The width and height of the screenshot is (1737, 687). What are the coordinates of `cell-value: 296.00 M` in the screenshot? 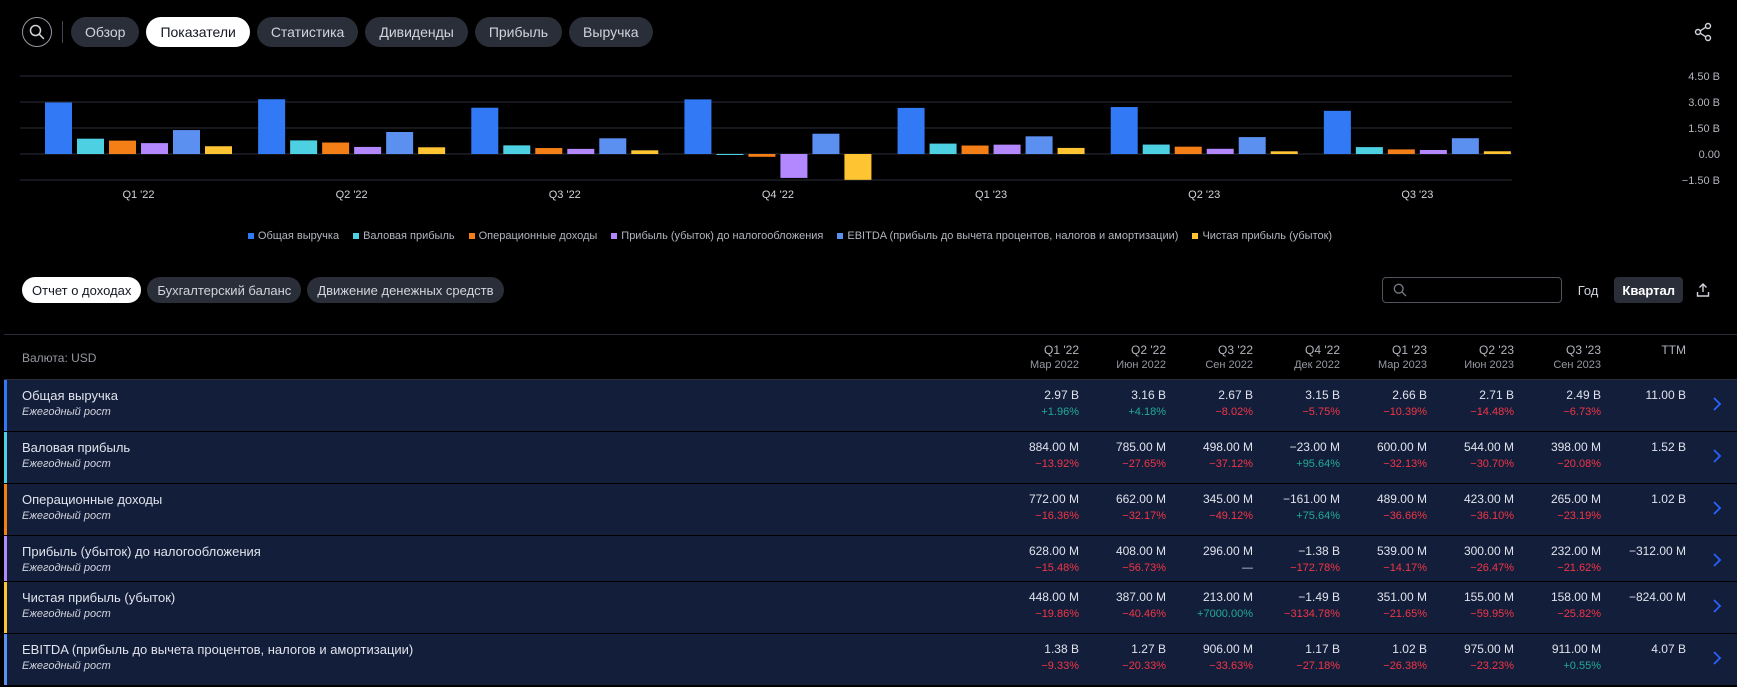 It's located at (1227, 551).